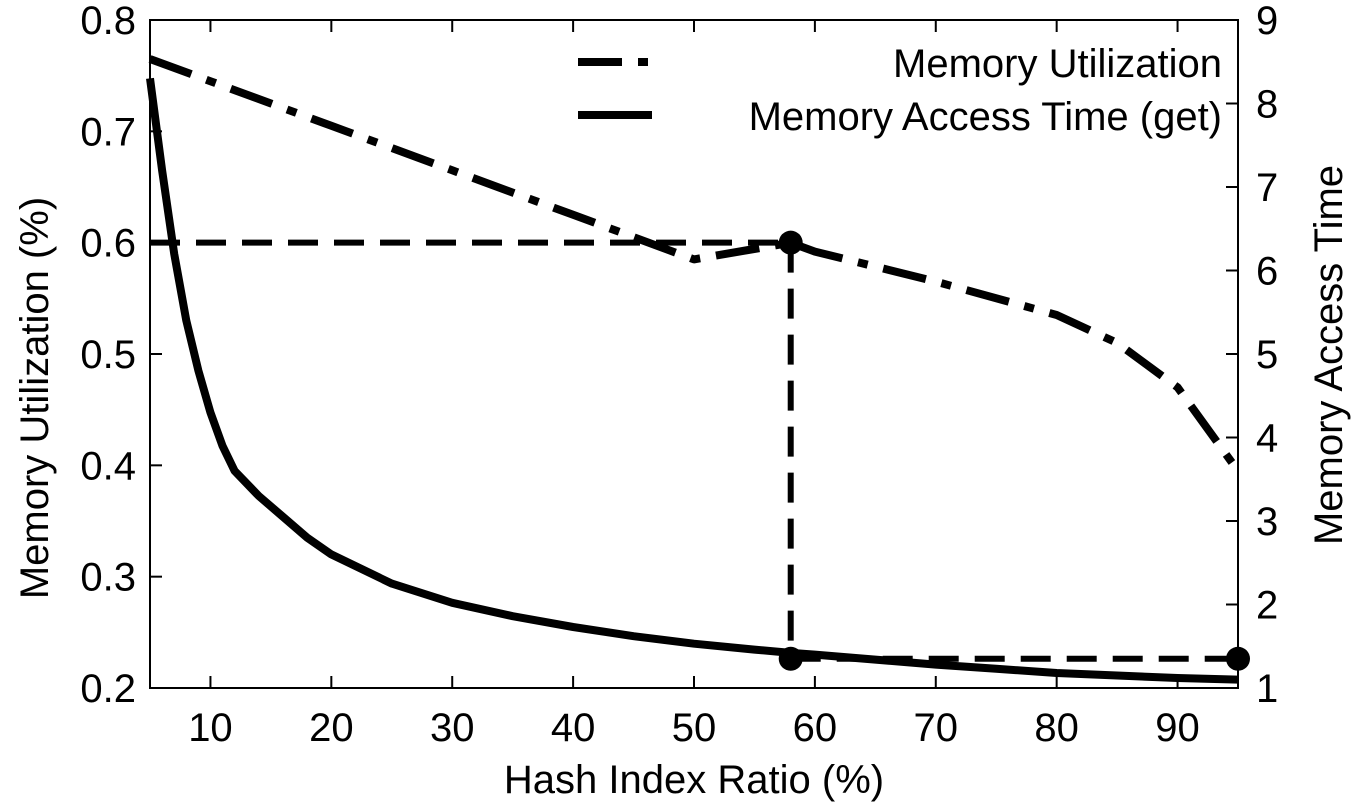  What do you see at coordinates (1056, 728) in the screenshot?
I see `x-tick-label: 80` at bounding box center [1056, 728].